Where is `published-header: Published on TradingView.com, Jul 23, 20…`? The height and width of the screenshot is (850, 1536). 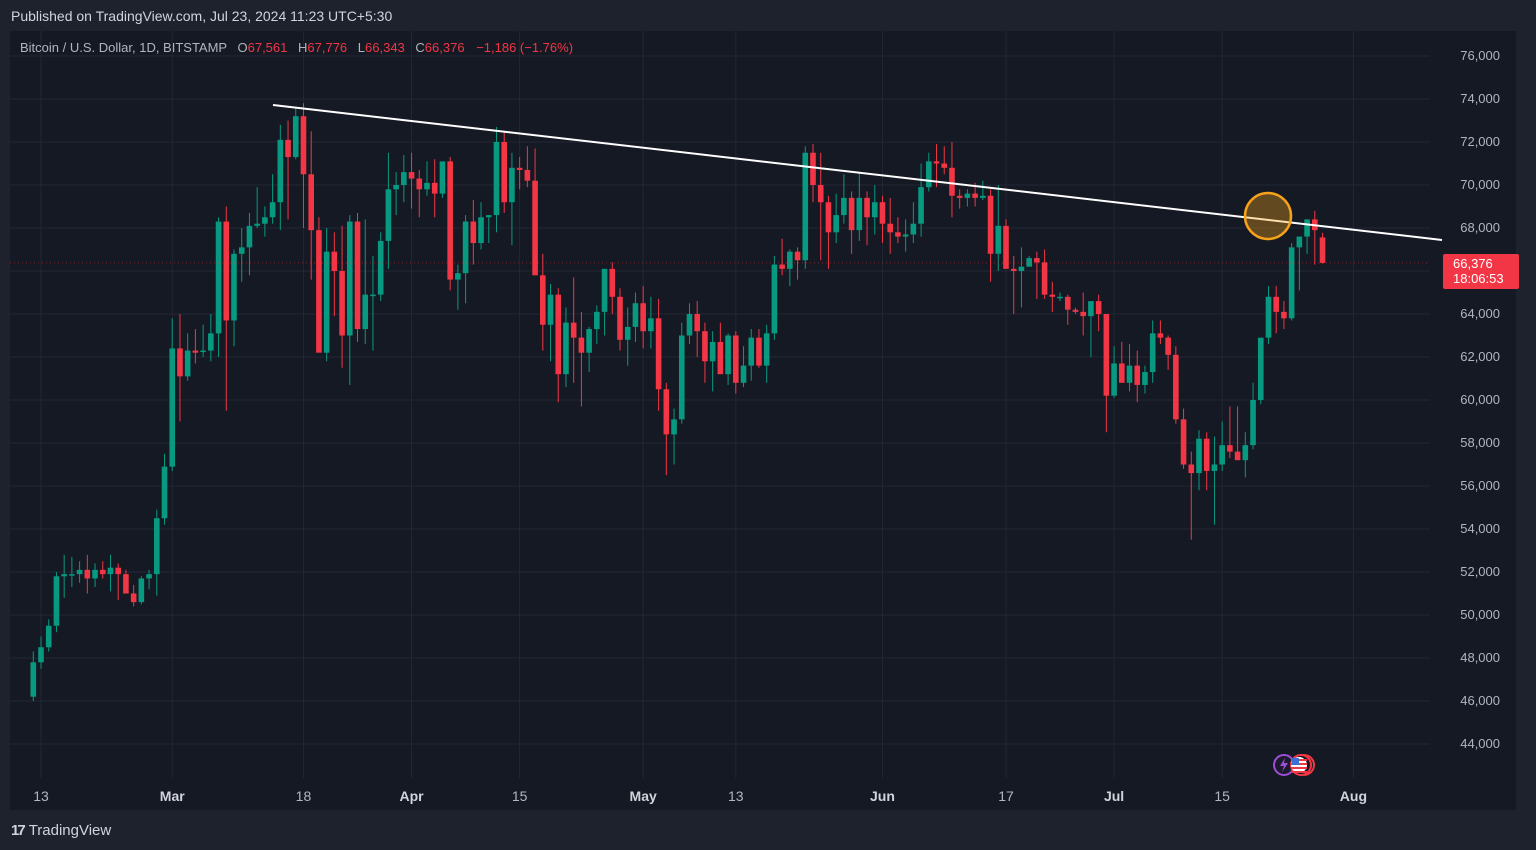
published-header: Published on TradingView.com, Jul 23, 20… is located at coordinates (202, 16).